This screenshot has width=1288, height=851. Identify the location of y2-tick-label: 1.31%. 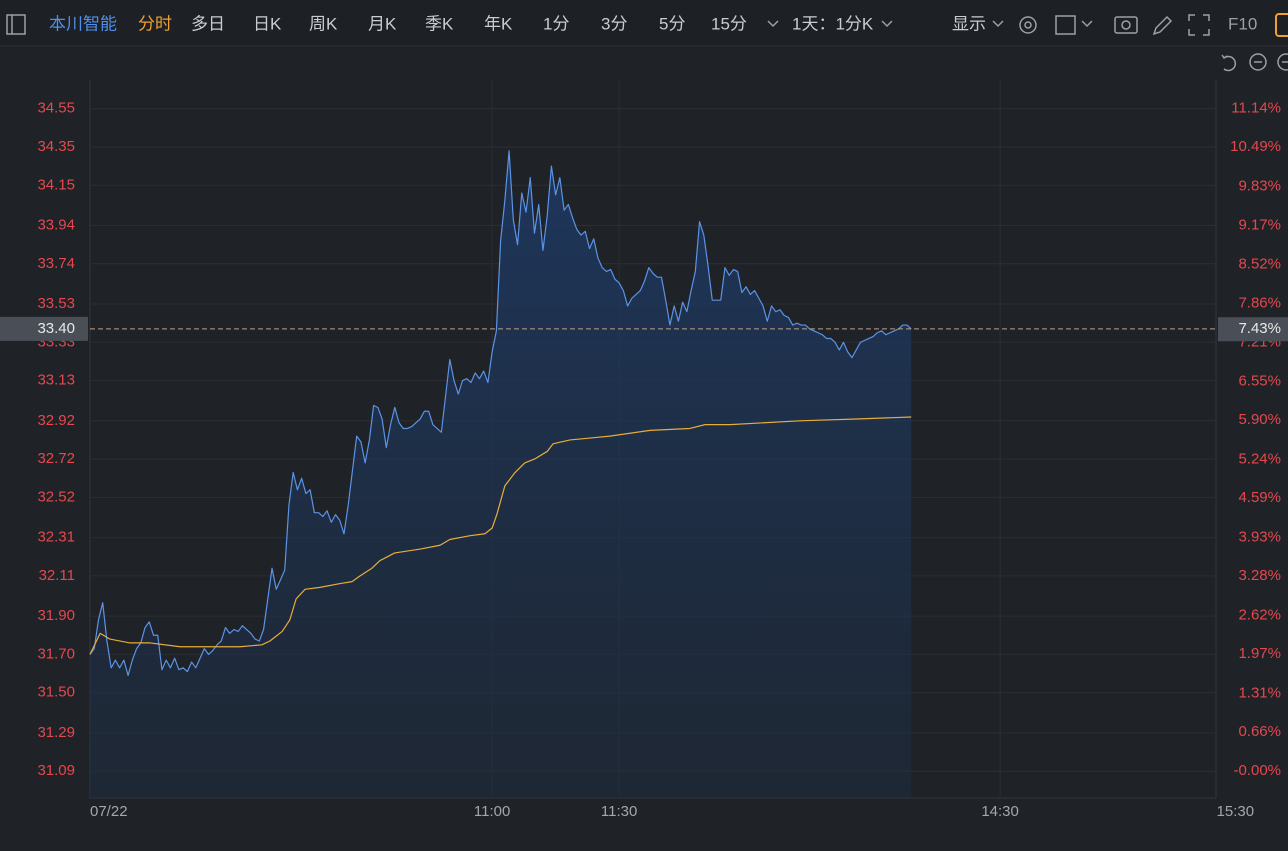
(1259, 692).